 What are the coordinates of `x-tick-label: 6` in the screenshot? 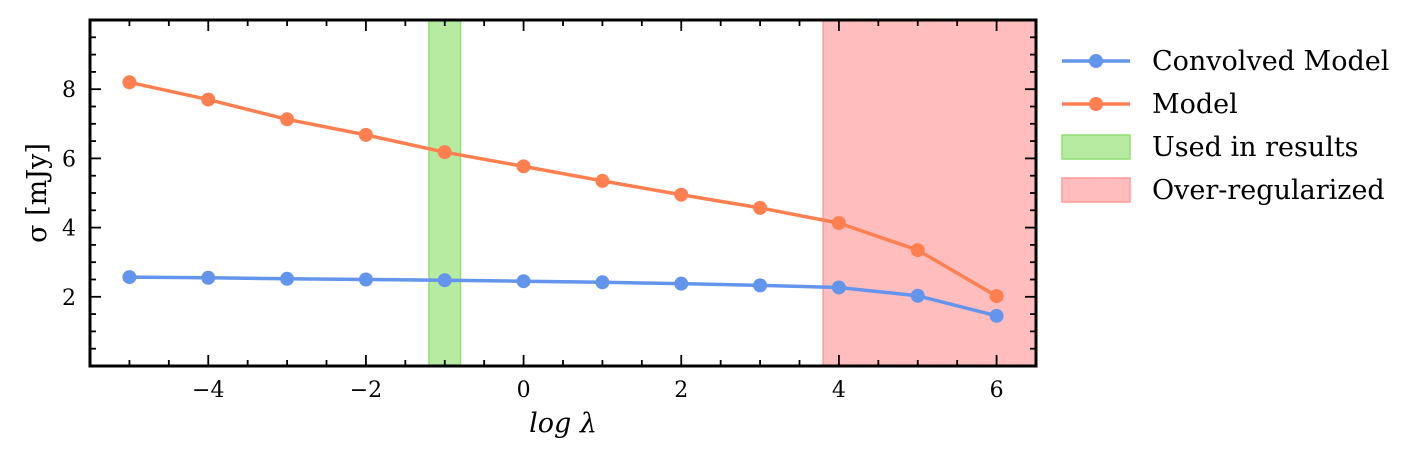 It's located at (997, 390).